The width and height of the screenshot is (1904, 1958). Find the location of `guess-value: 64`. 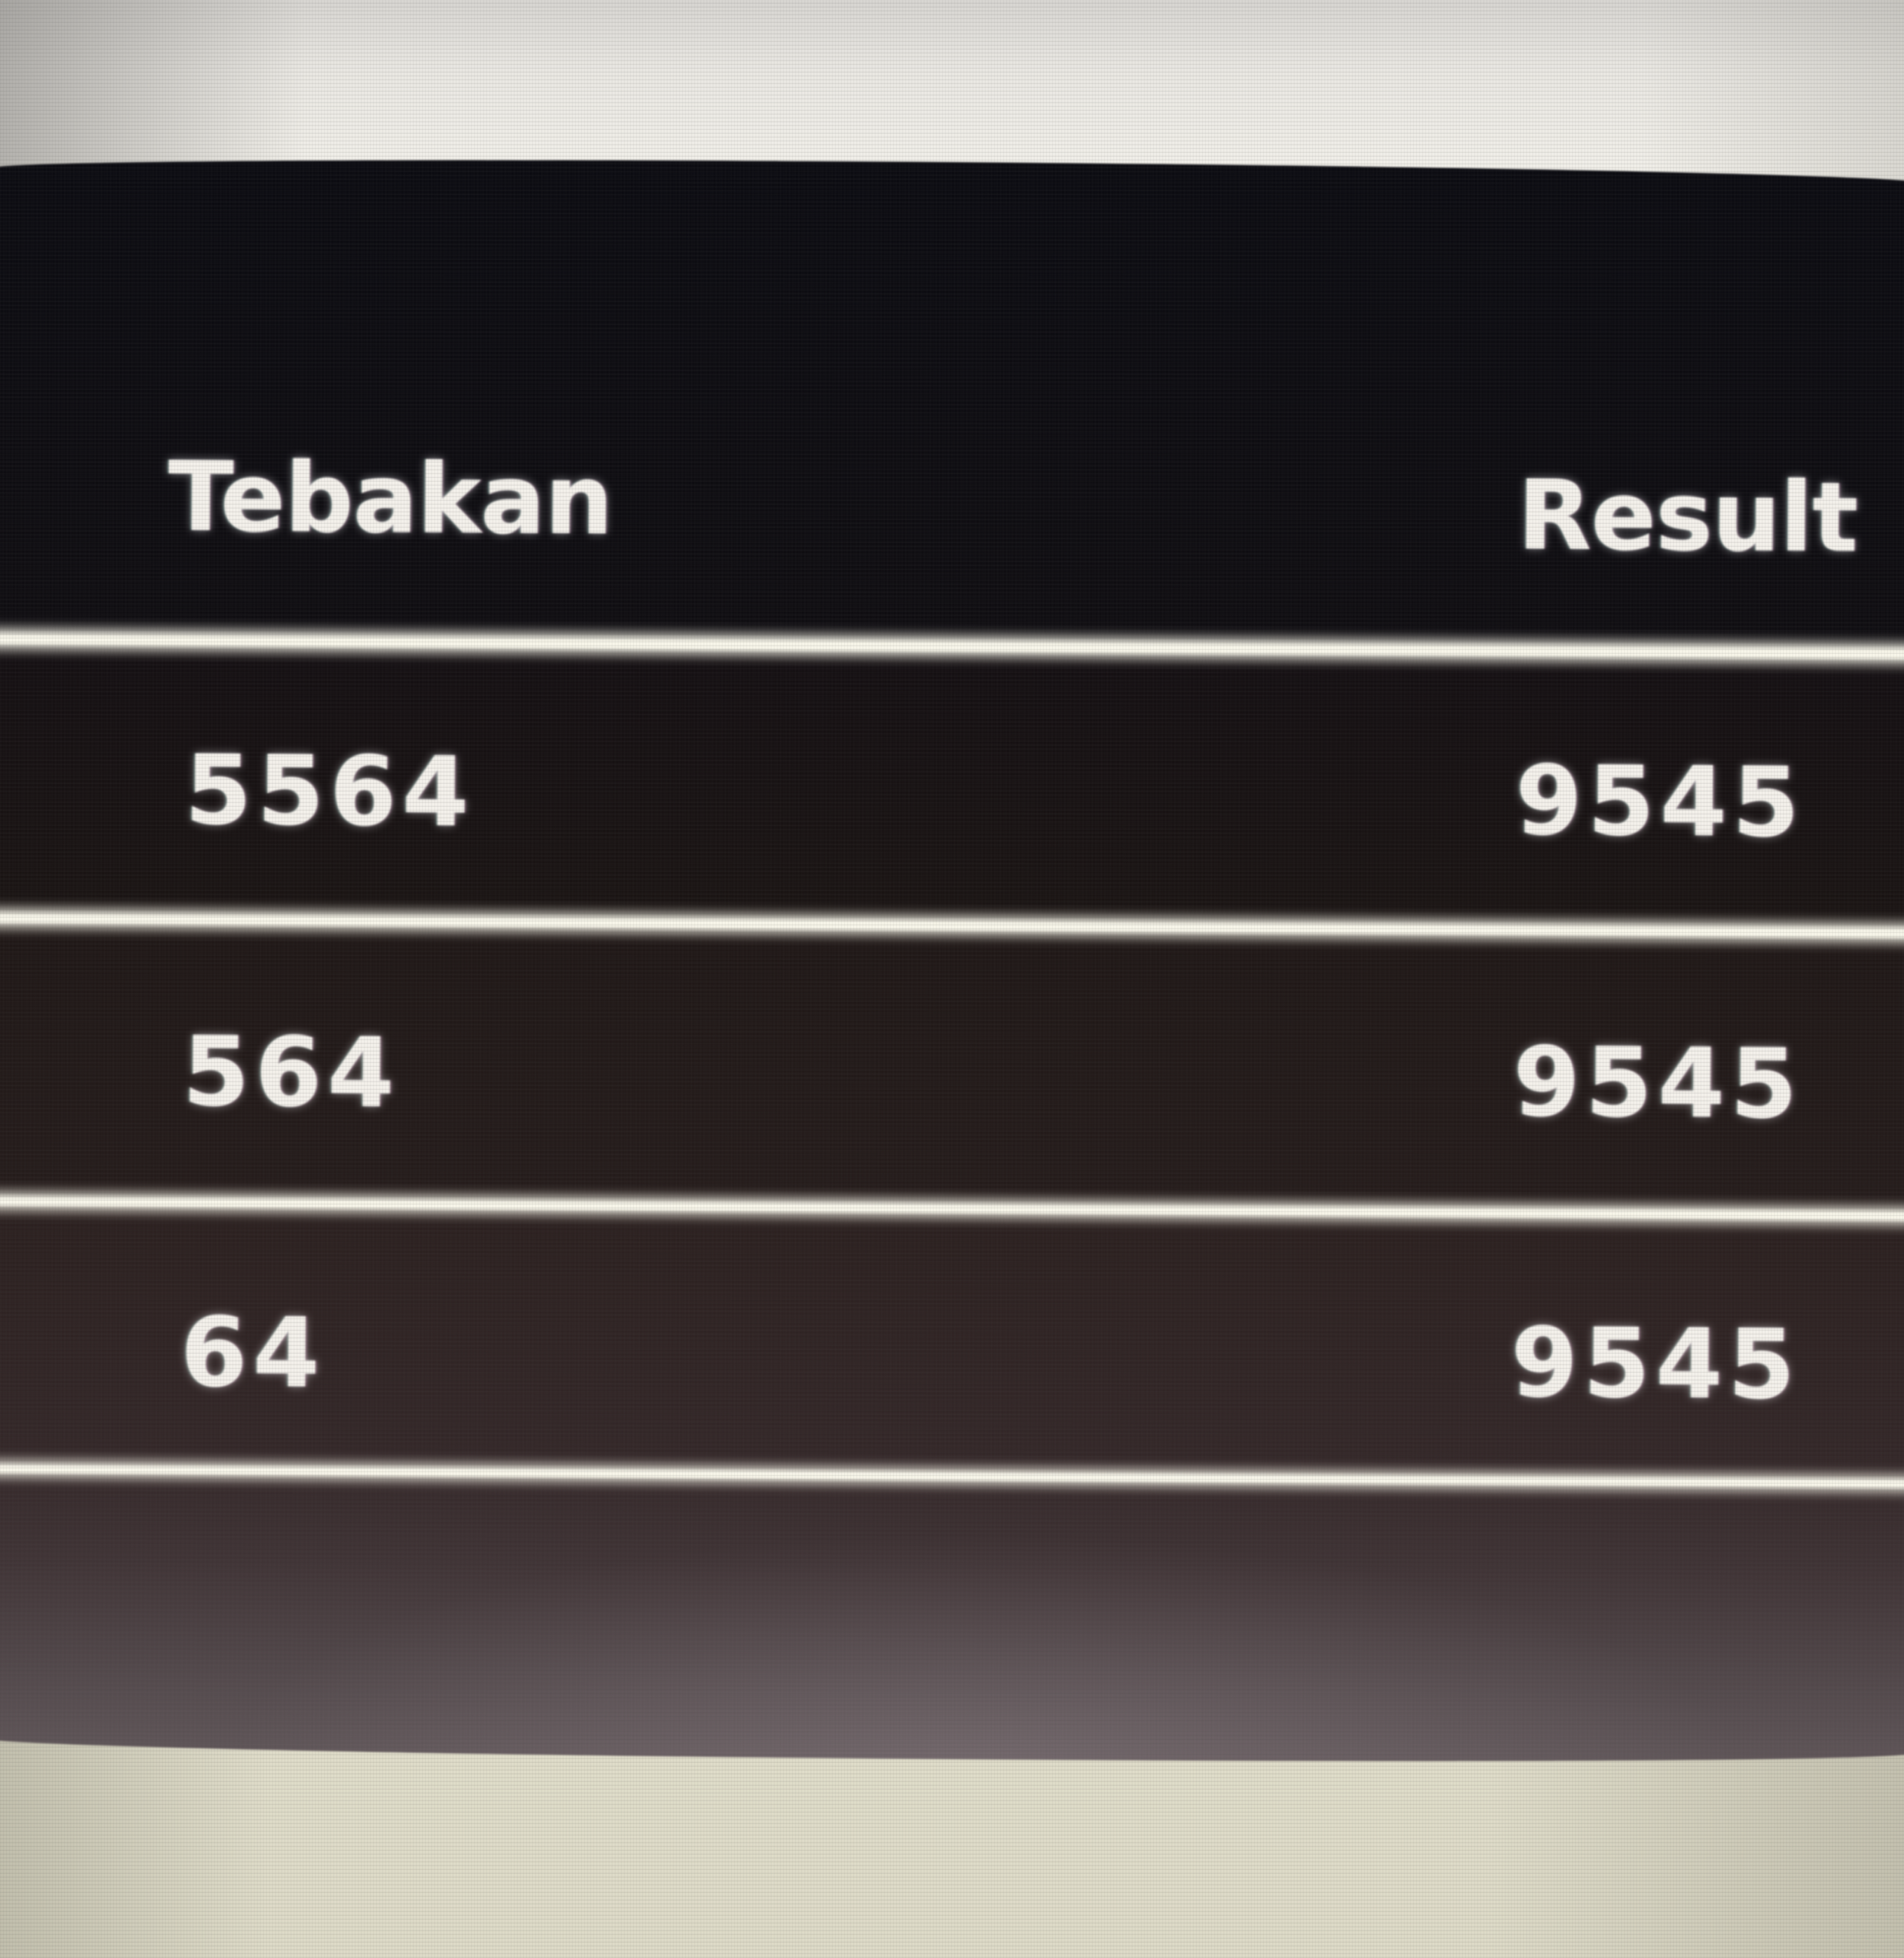

guess-value: 64 is located at coordinates (253, 1353).